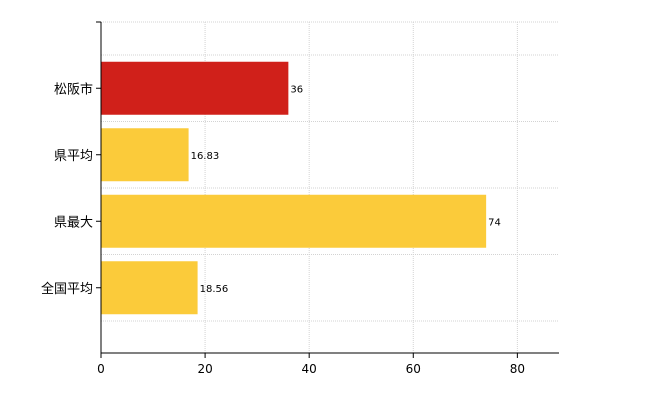 The height and width of the screenshot is (400, 650). Describe the element at coordinates (204, 369) in the screenshot. I see `x-tick-label: 20` at that location.